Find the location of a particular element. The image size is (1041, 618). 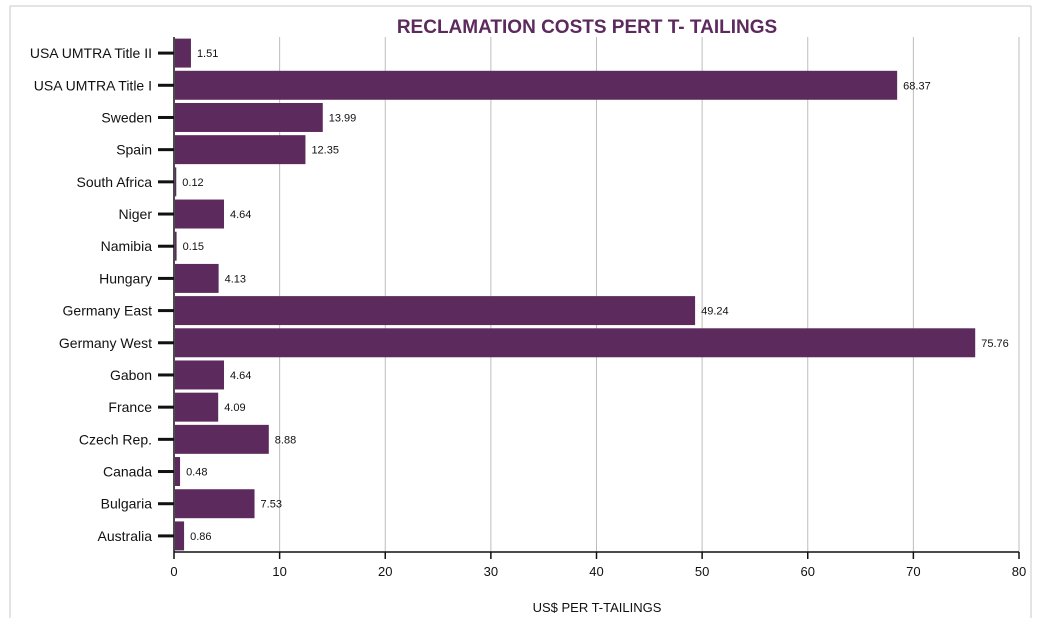

x-tick-label-40: 40 is located at coordinates (596, 571).